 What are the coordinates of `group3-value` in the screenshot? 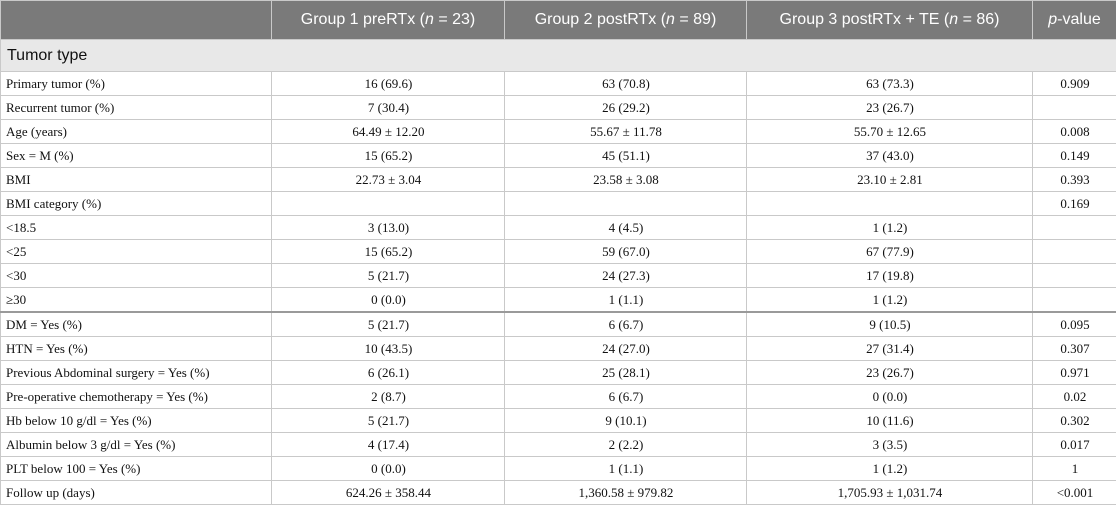 It's located at (889, 203).